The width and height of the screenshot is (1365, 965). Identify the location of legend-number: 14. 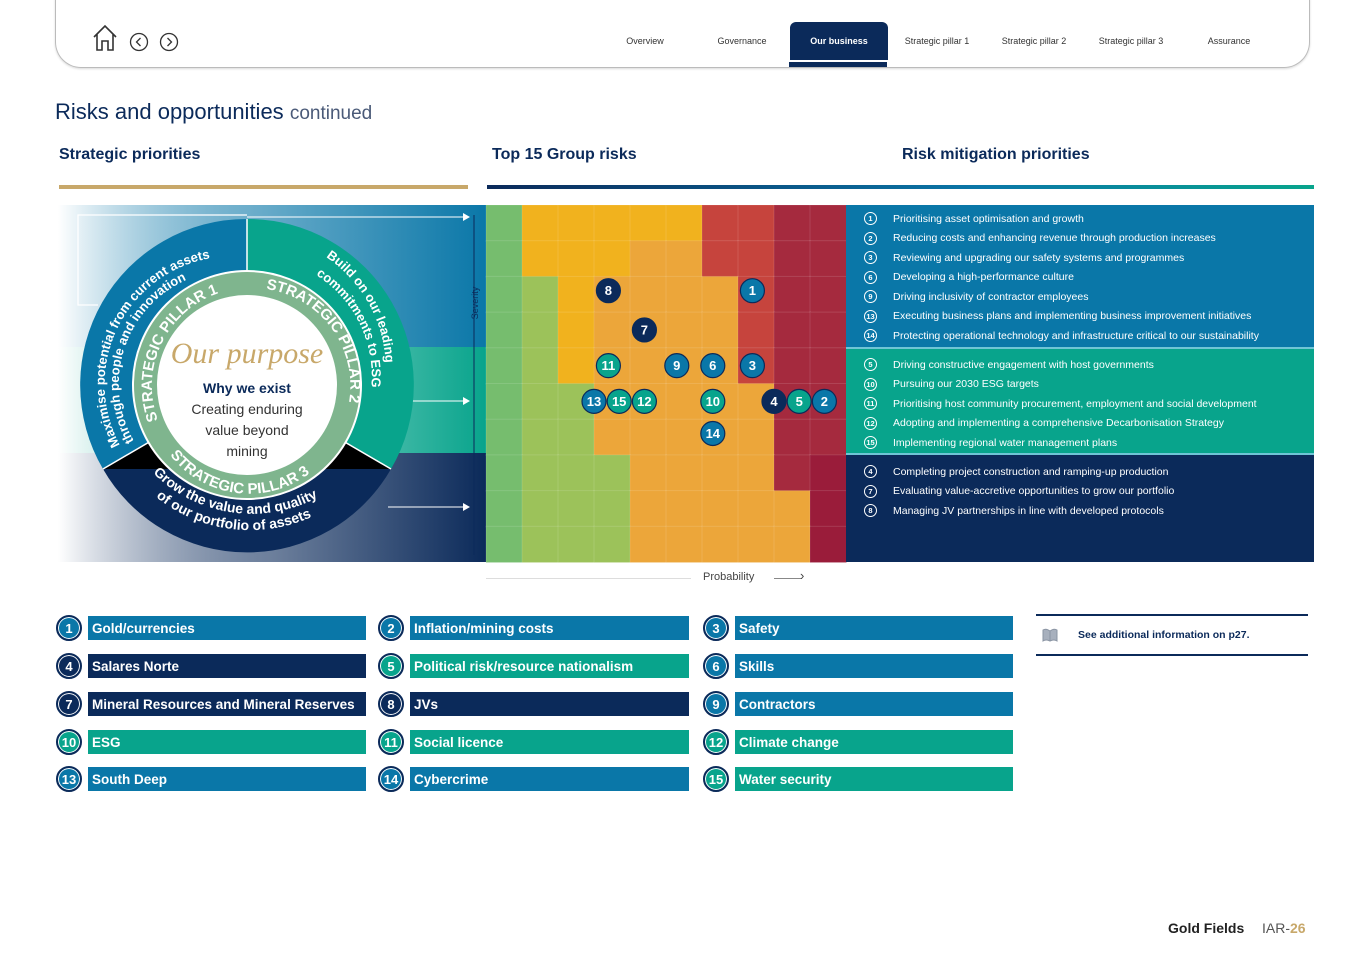
(391, 779).